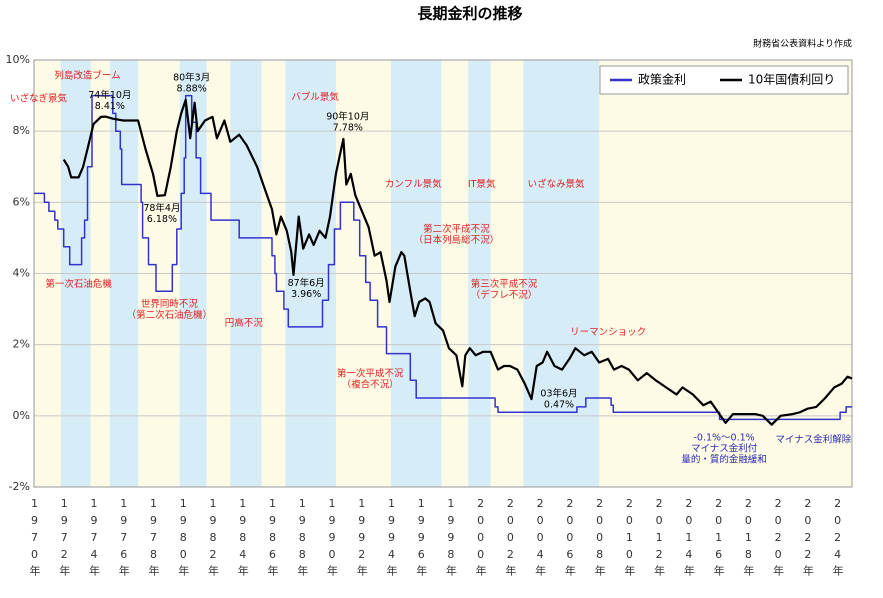  Describe the element at coordinates (306, 294) in the screenshot. I see `annotation: 3.96%` at that location.